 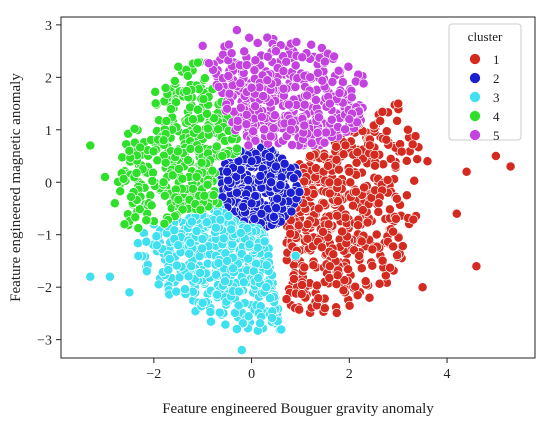 I want to click on legend-box, so click(x=485, y=82).